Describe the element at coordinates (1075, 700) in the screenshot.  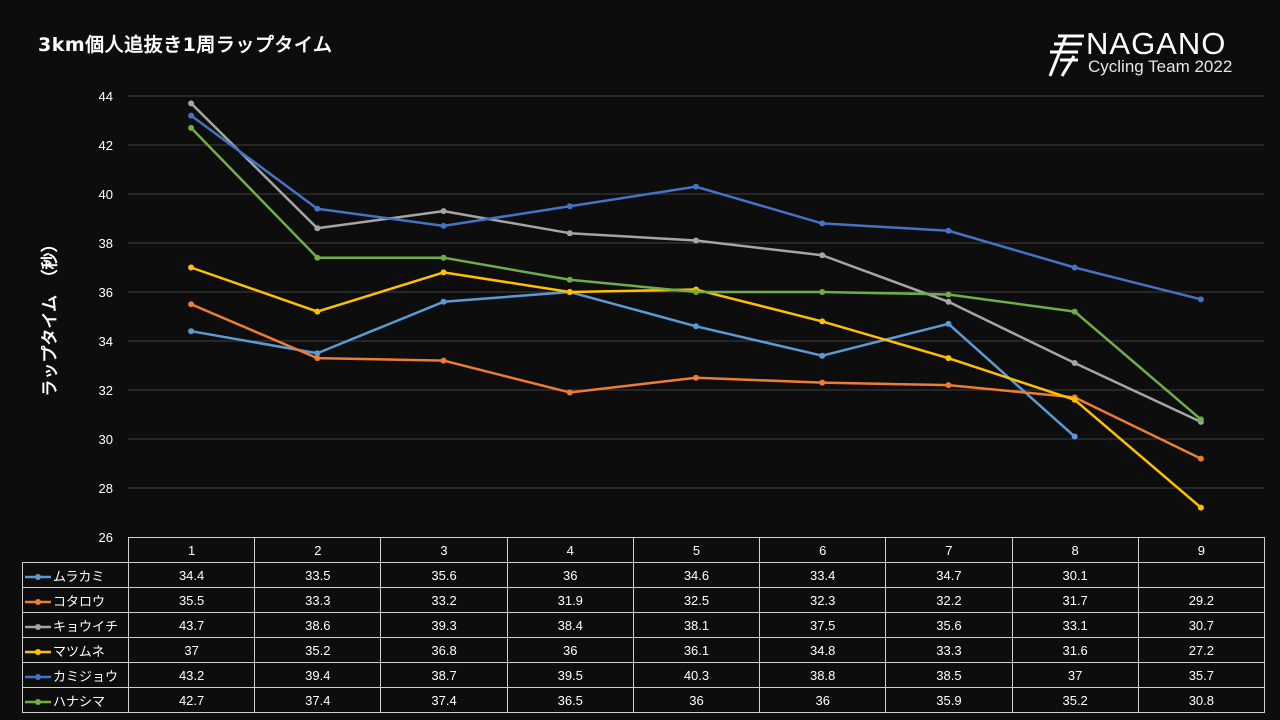
I see `table-cell: 35.2` at that location.